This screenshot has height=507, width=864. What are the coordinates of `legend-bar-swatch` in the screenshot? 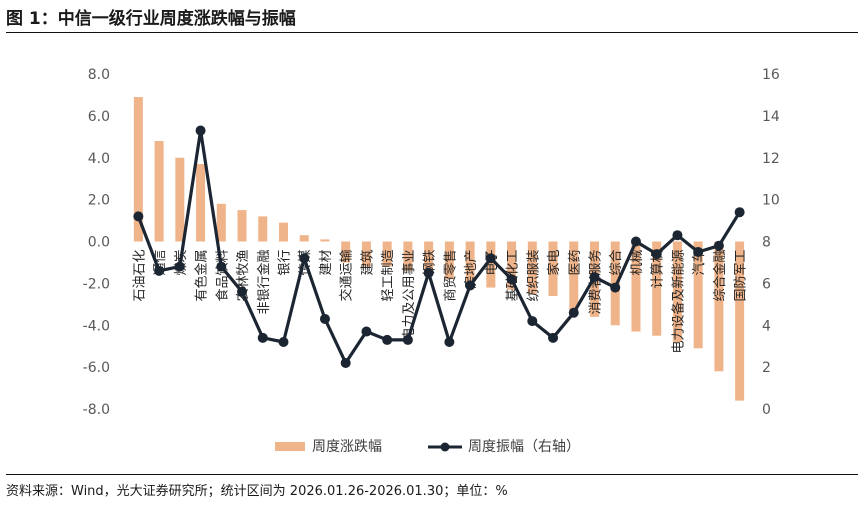 It's located at (290, 446).